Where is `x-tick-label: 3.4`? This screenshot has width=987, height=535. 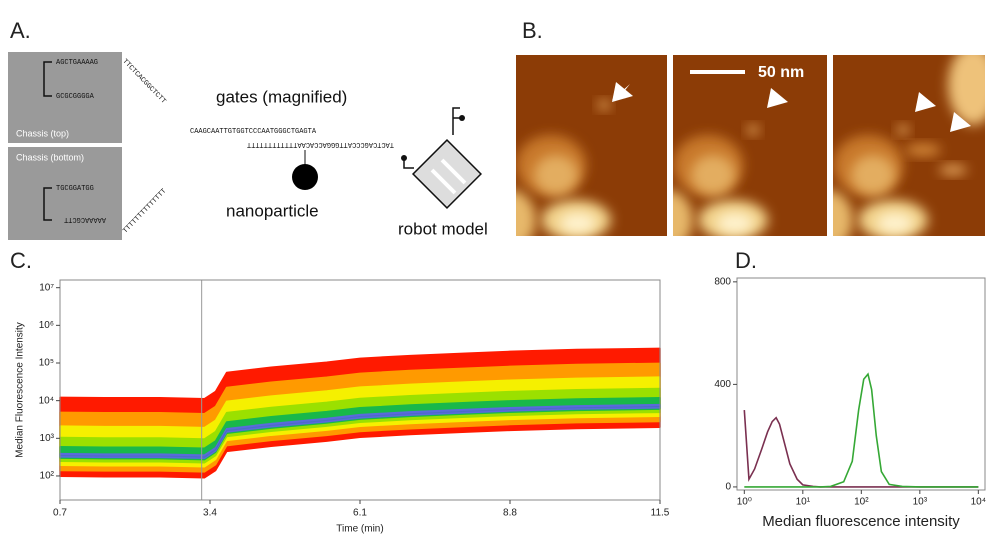 x-tick-label: 3.4 is located at coordinates (210, 513).